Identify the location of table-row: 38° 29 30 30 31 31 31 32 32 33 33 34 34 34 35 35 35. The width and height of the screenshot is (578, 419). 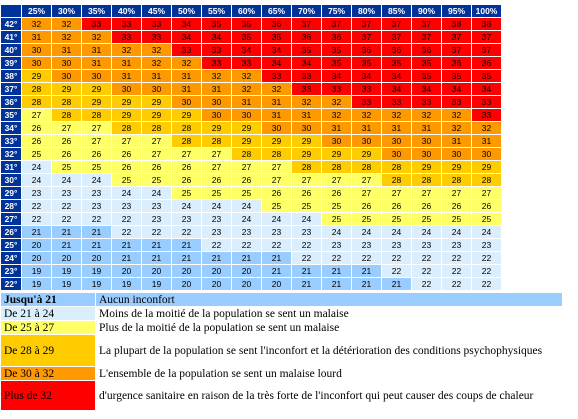
(251, 76).